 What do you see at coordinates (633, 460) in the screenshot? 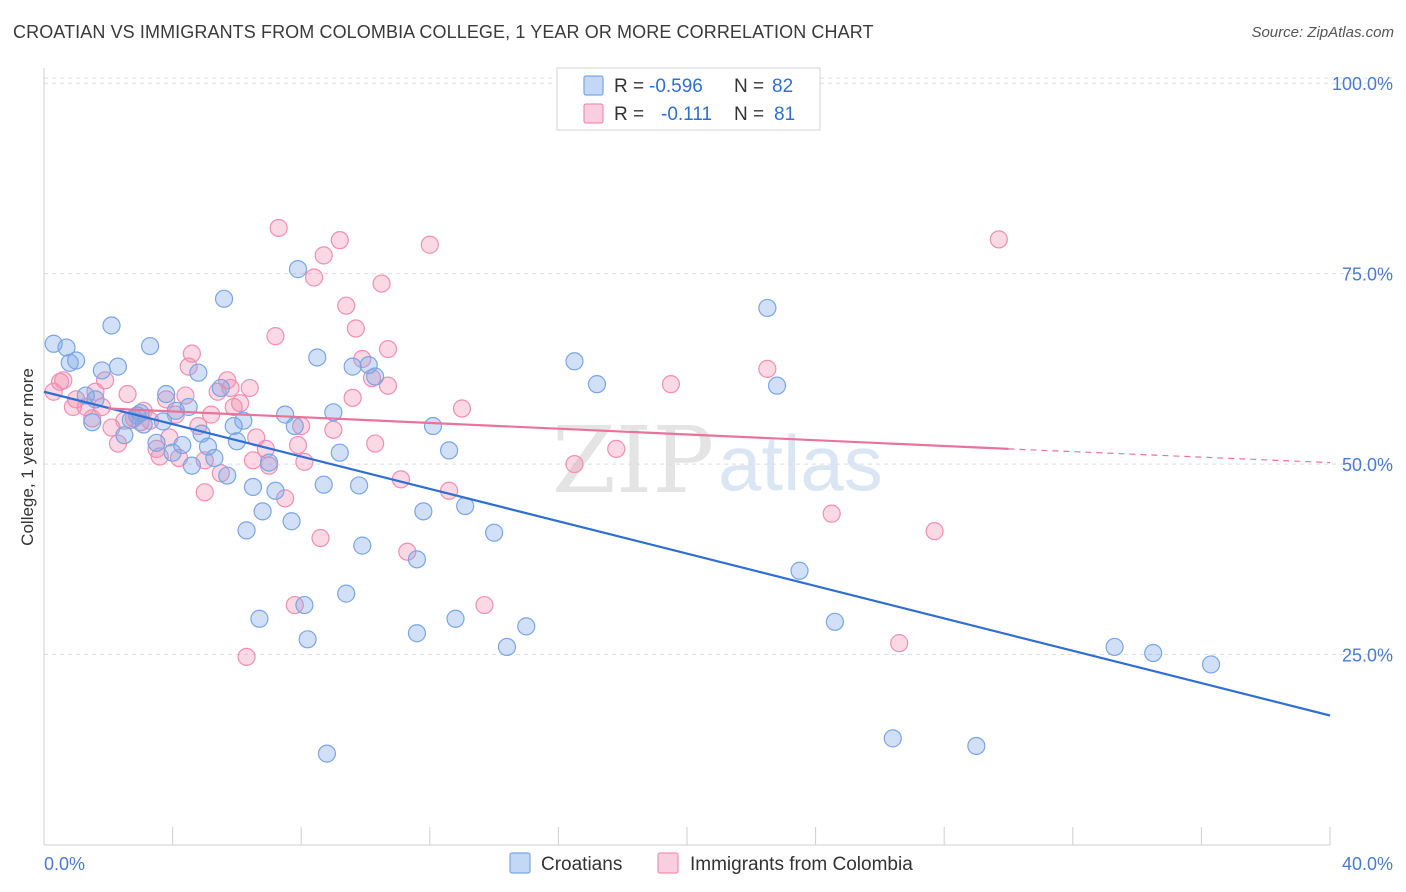
I see `watermark-zip: ZIP` at bounding box center [633, 460].